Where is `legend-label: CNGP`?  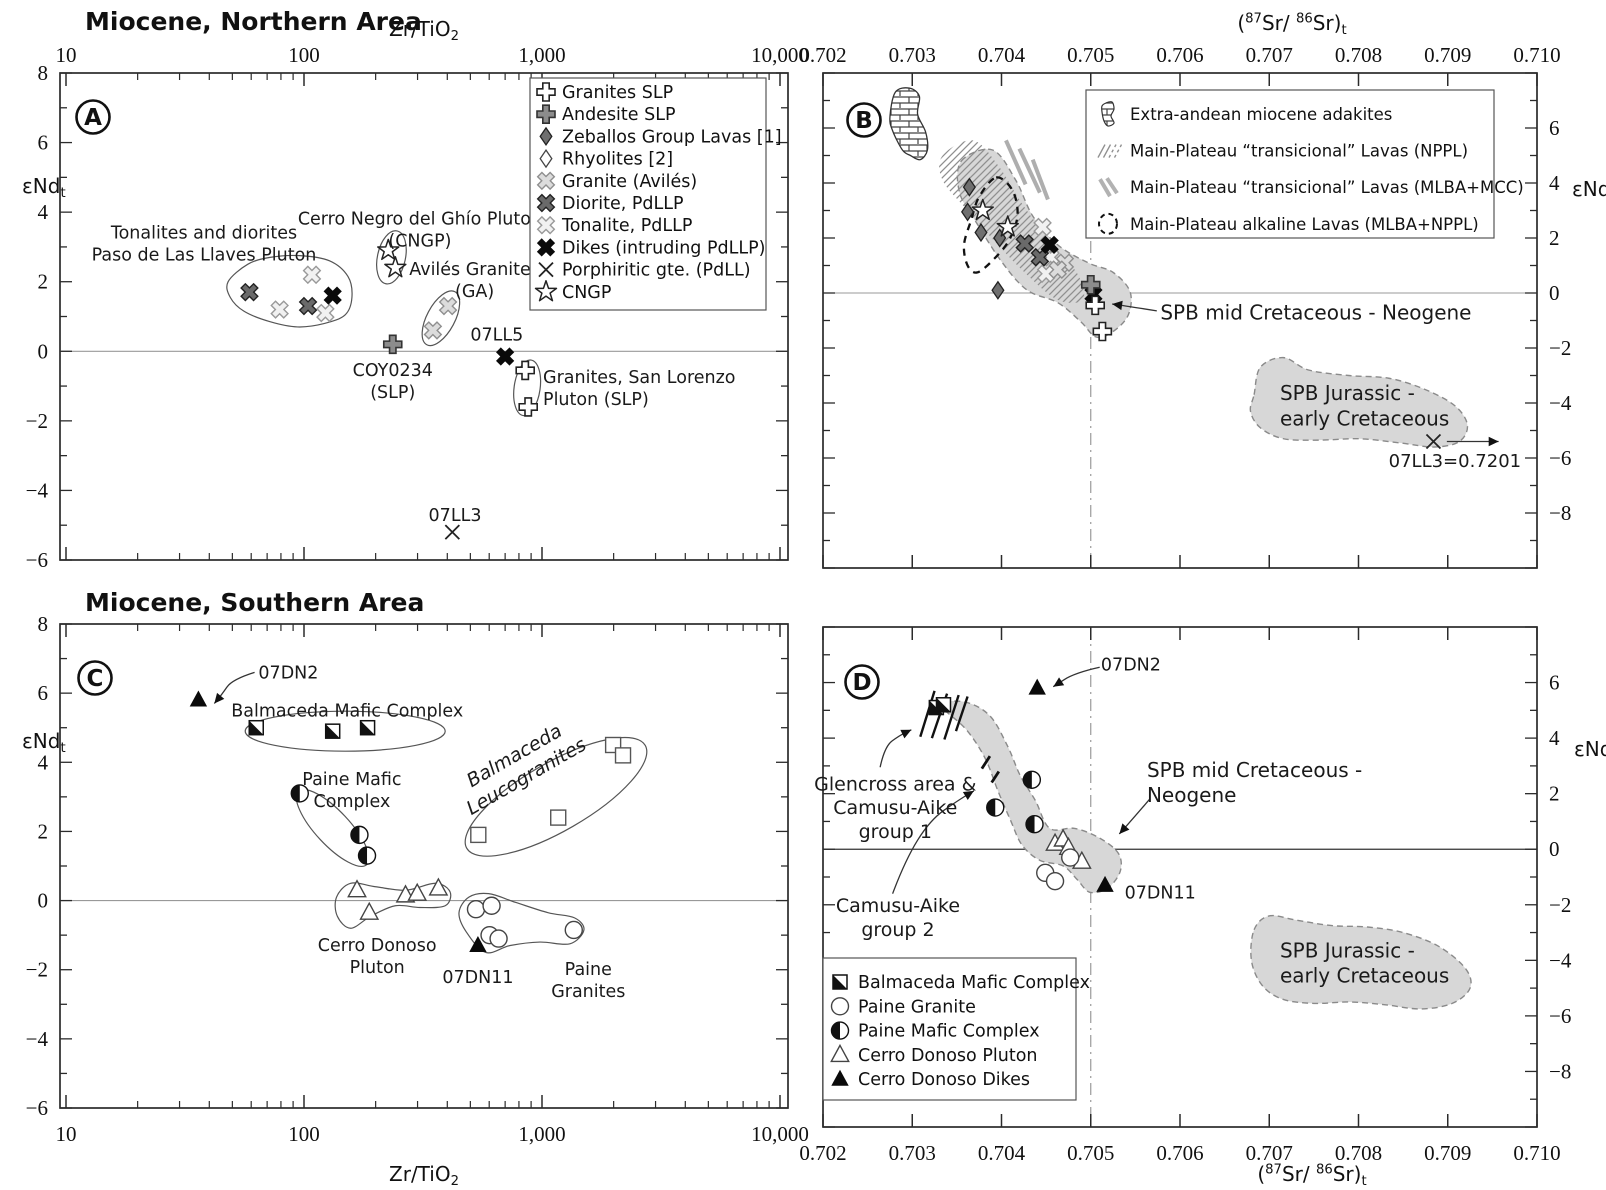 legend-label: CNGP is located at coordinates (586, 293).